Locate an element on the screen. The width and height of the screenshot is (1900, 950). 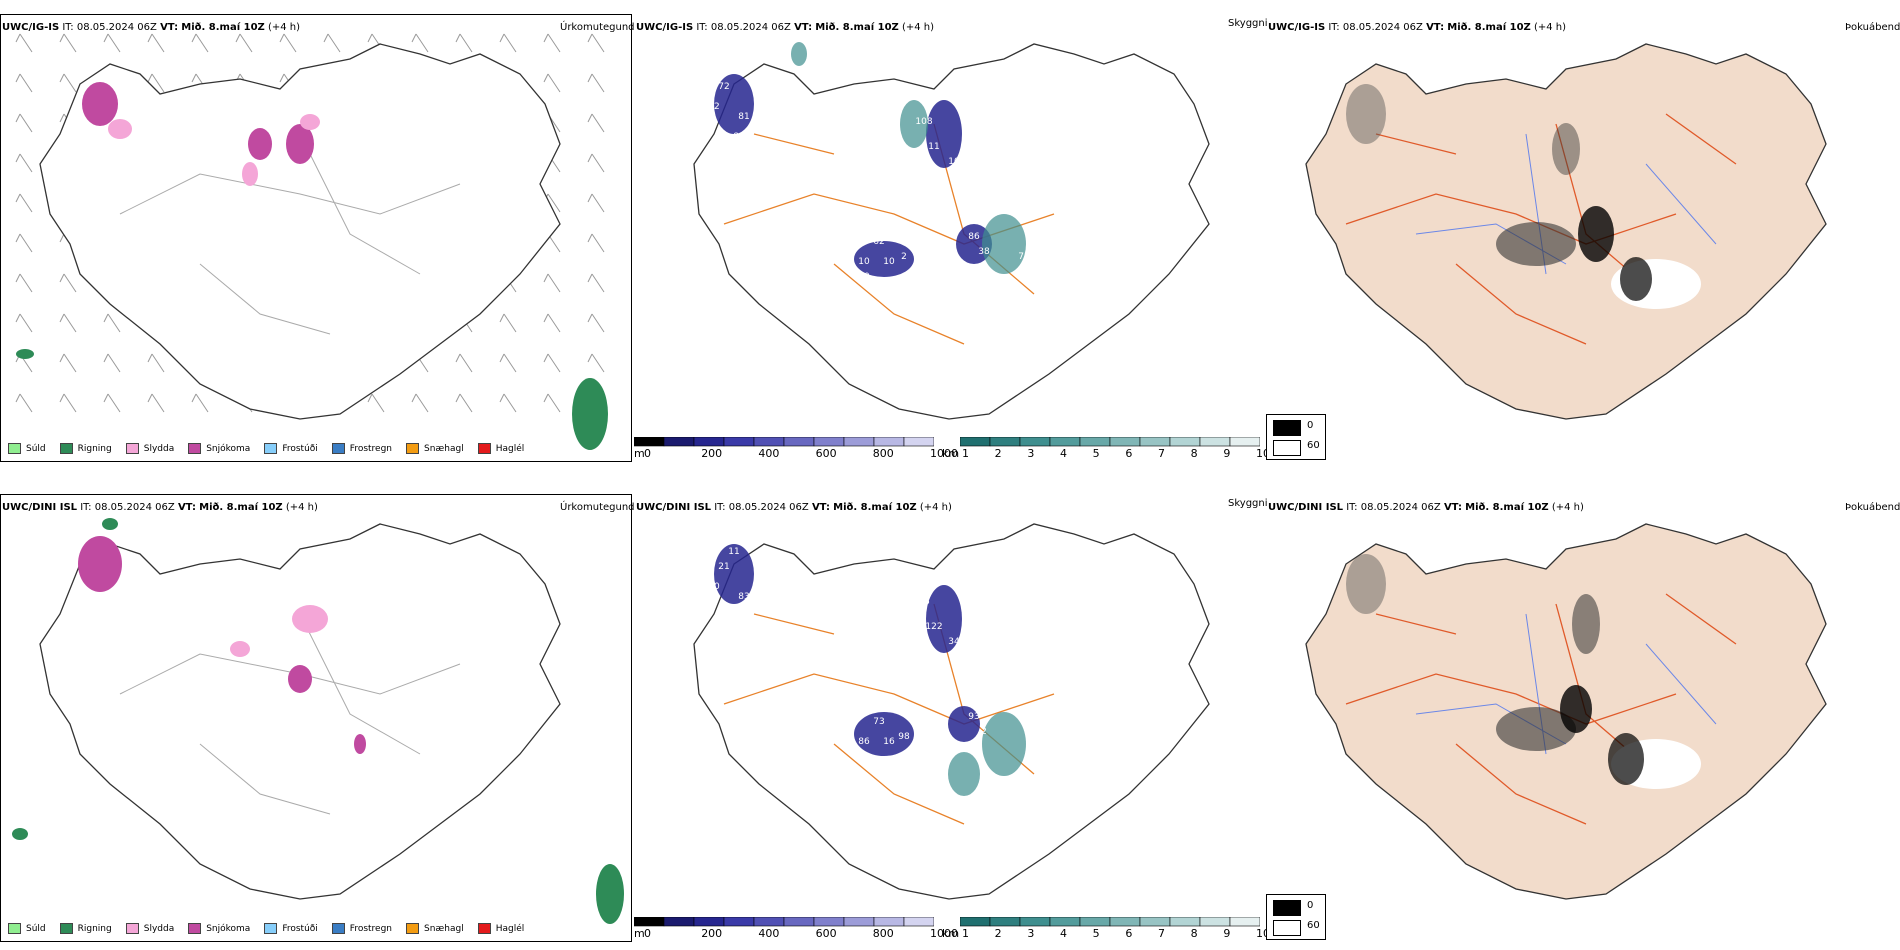
colorbar-tick: 600 is located at coordinates (826, 453).